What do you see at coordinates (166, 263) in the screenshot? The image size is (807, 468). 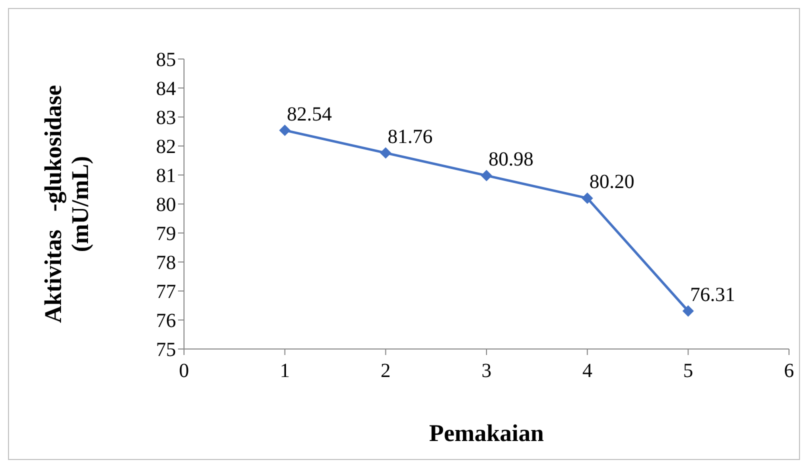 I see `y-tick-label: 78` at bounding box center [166, 263].